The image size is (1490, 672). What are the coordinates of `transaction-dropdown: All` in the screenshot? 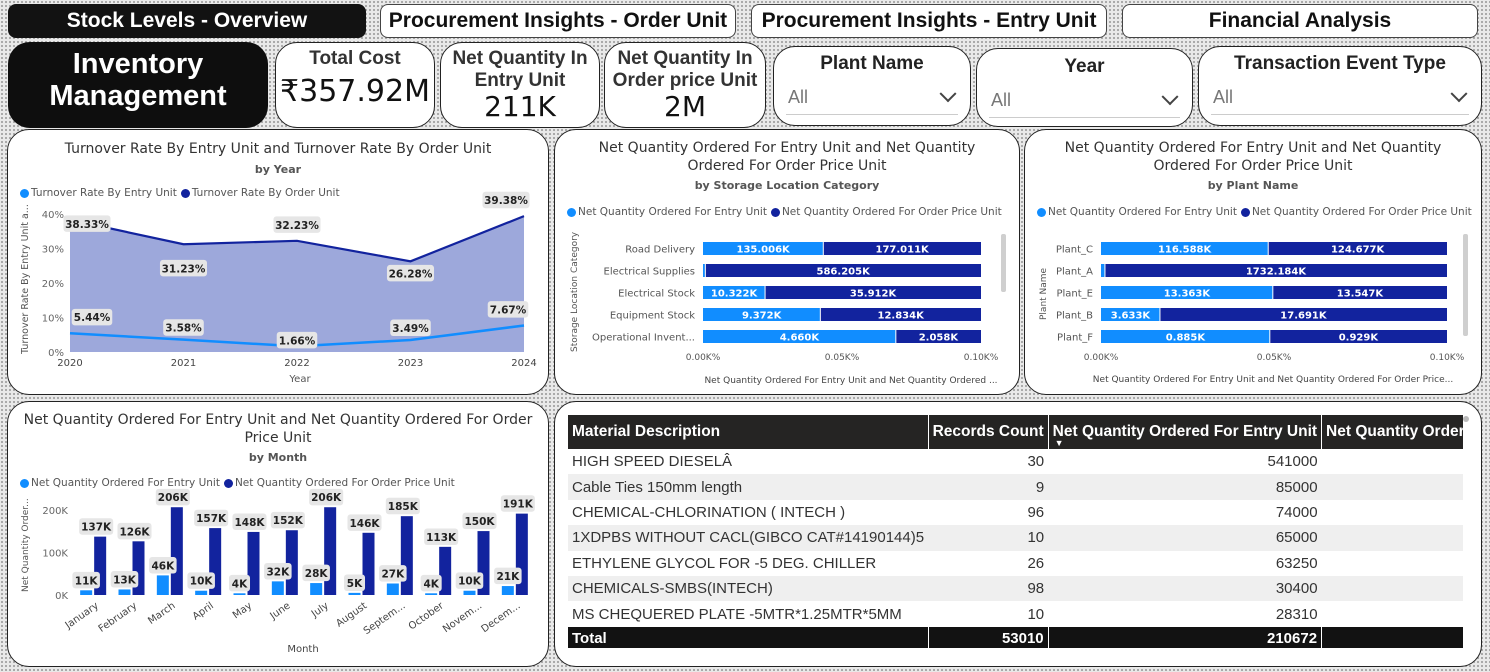 It's located at (1340, 98).